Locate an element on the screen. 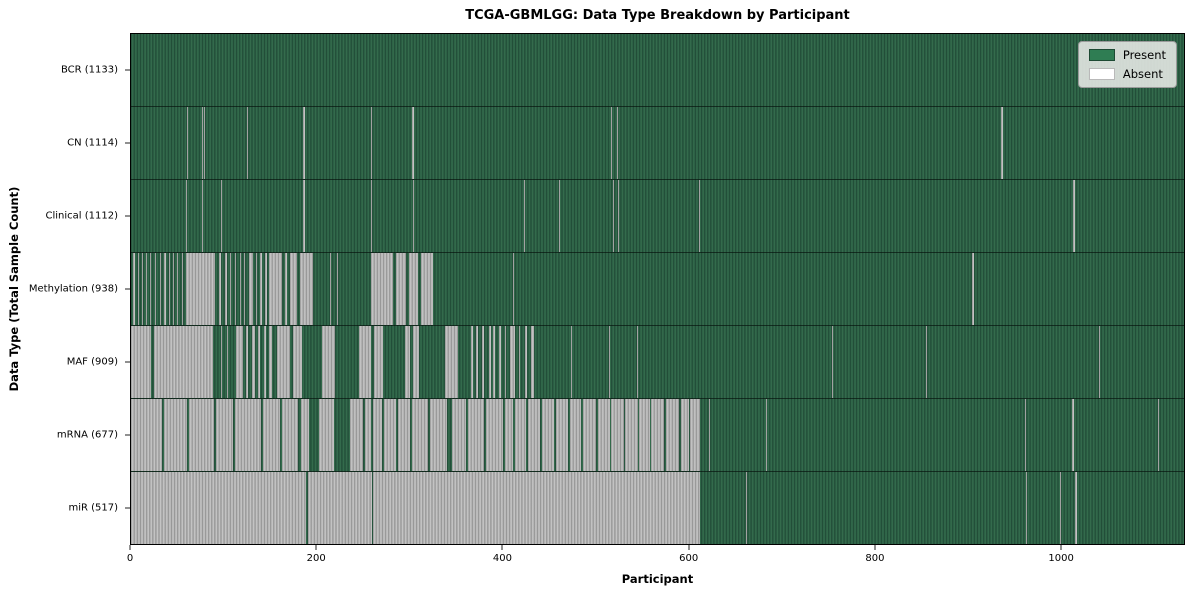 The height and width of the screenshot is (600, 1200). heatmap-row-mRNA is located at coordinates (657, 435).